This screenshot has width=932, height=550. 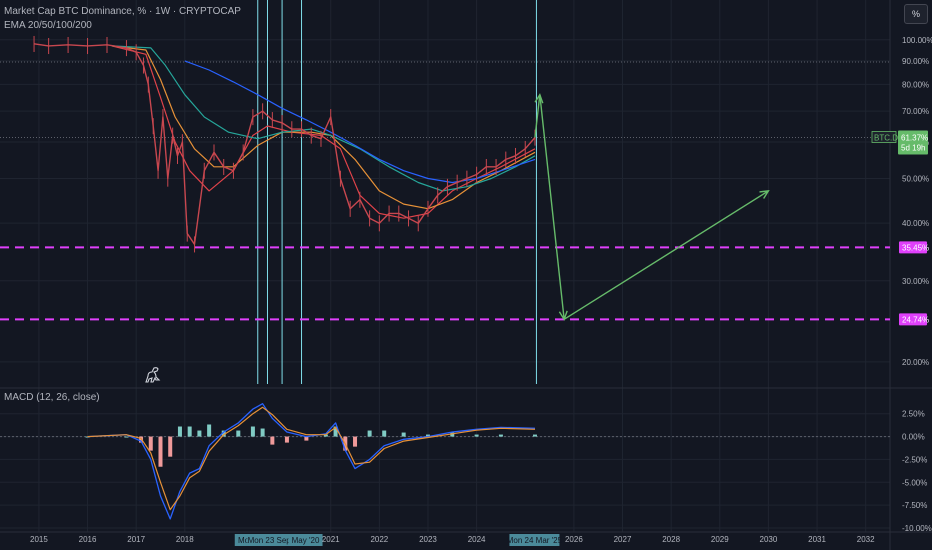 I want to click on time-label-mon: Mon, so click(x=246, y=540).